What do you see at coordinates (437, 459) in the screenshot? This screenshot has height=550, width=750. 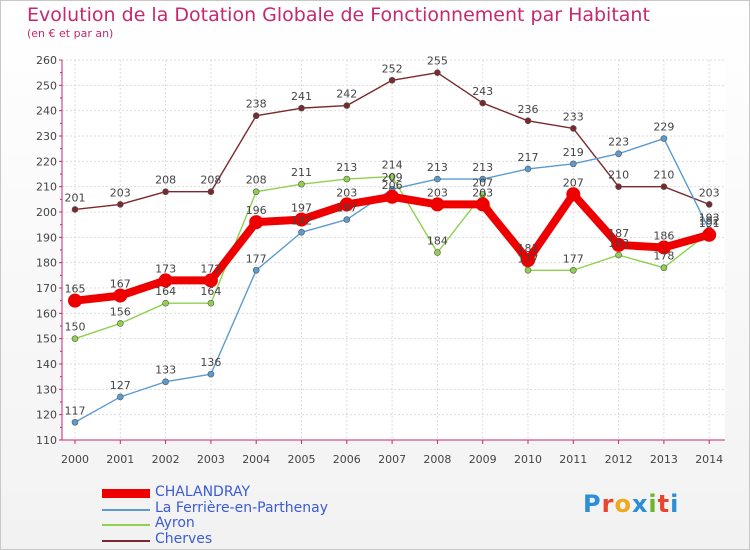 I see `x-tick-label: 2008` at bounding box center [437, 459].